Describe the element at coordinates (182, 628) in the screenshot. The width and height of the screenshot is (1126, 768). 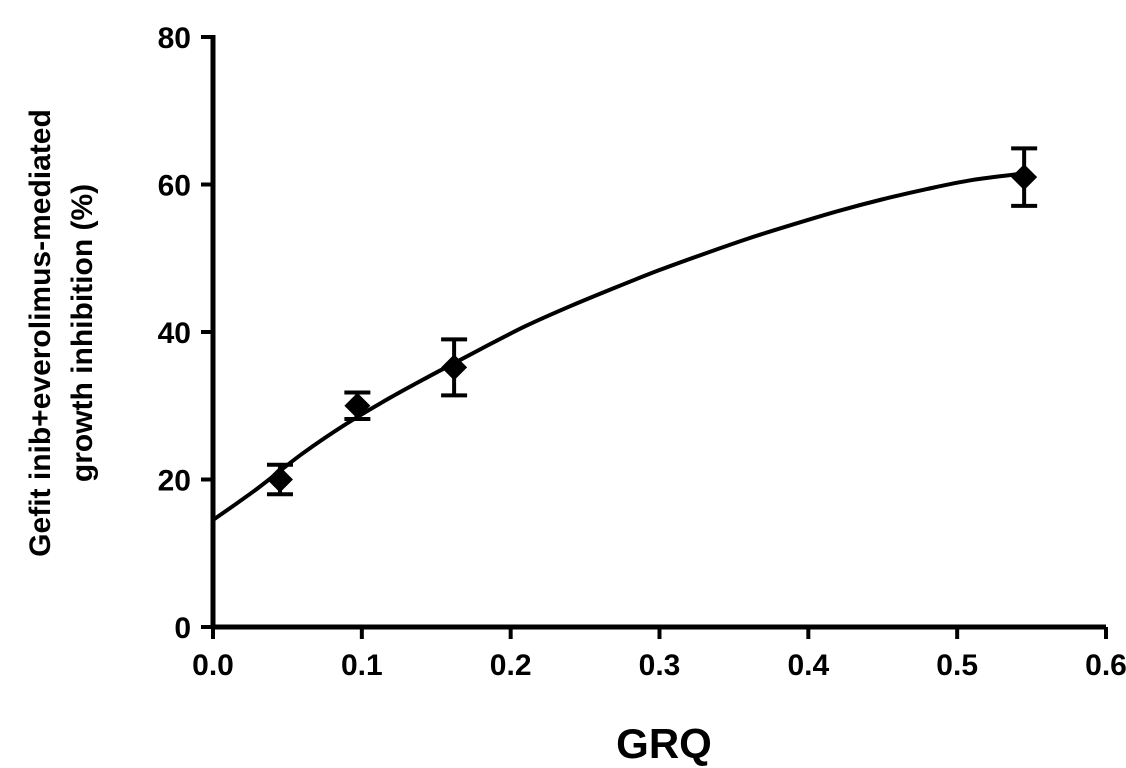
I see `y-tick-label: 0` at that location.